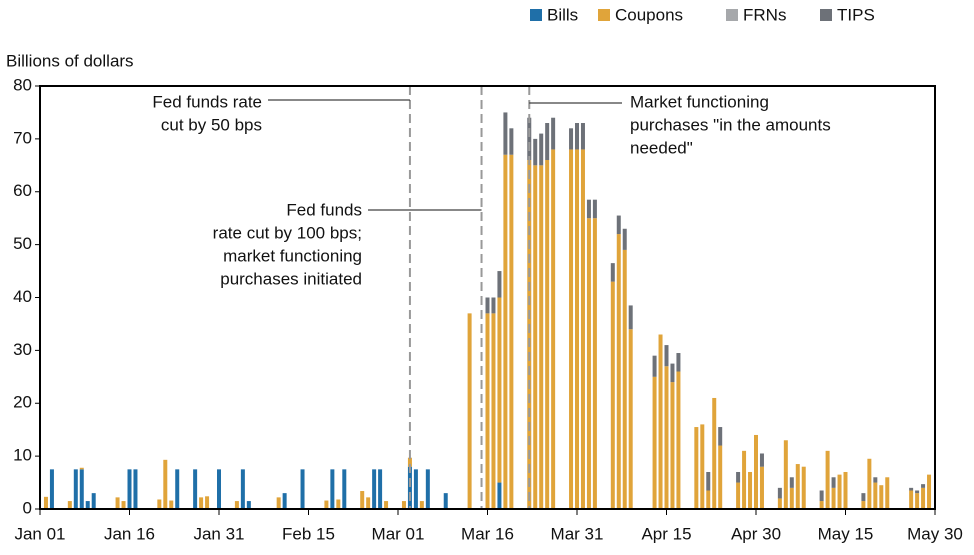 Image resolution: width=974 pixels, height=555 pixels. Describe the element at coordinates (22, 296) in the screenshot. I see `y-tick-label: 40` at that location.